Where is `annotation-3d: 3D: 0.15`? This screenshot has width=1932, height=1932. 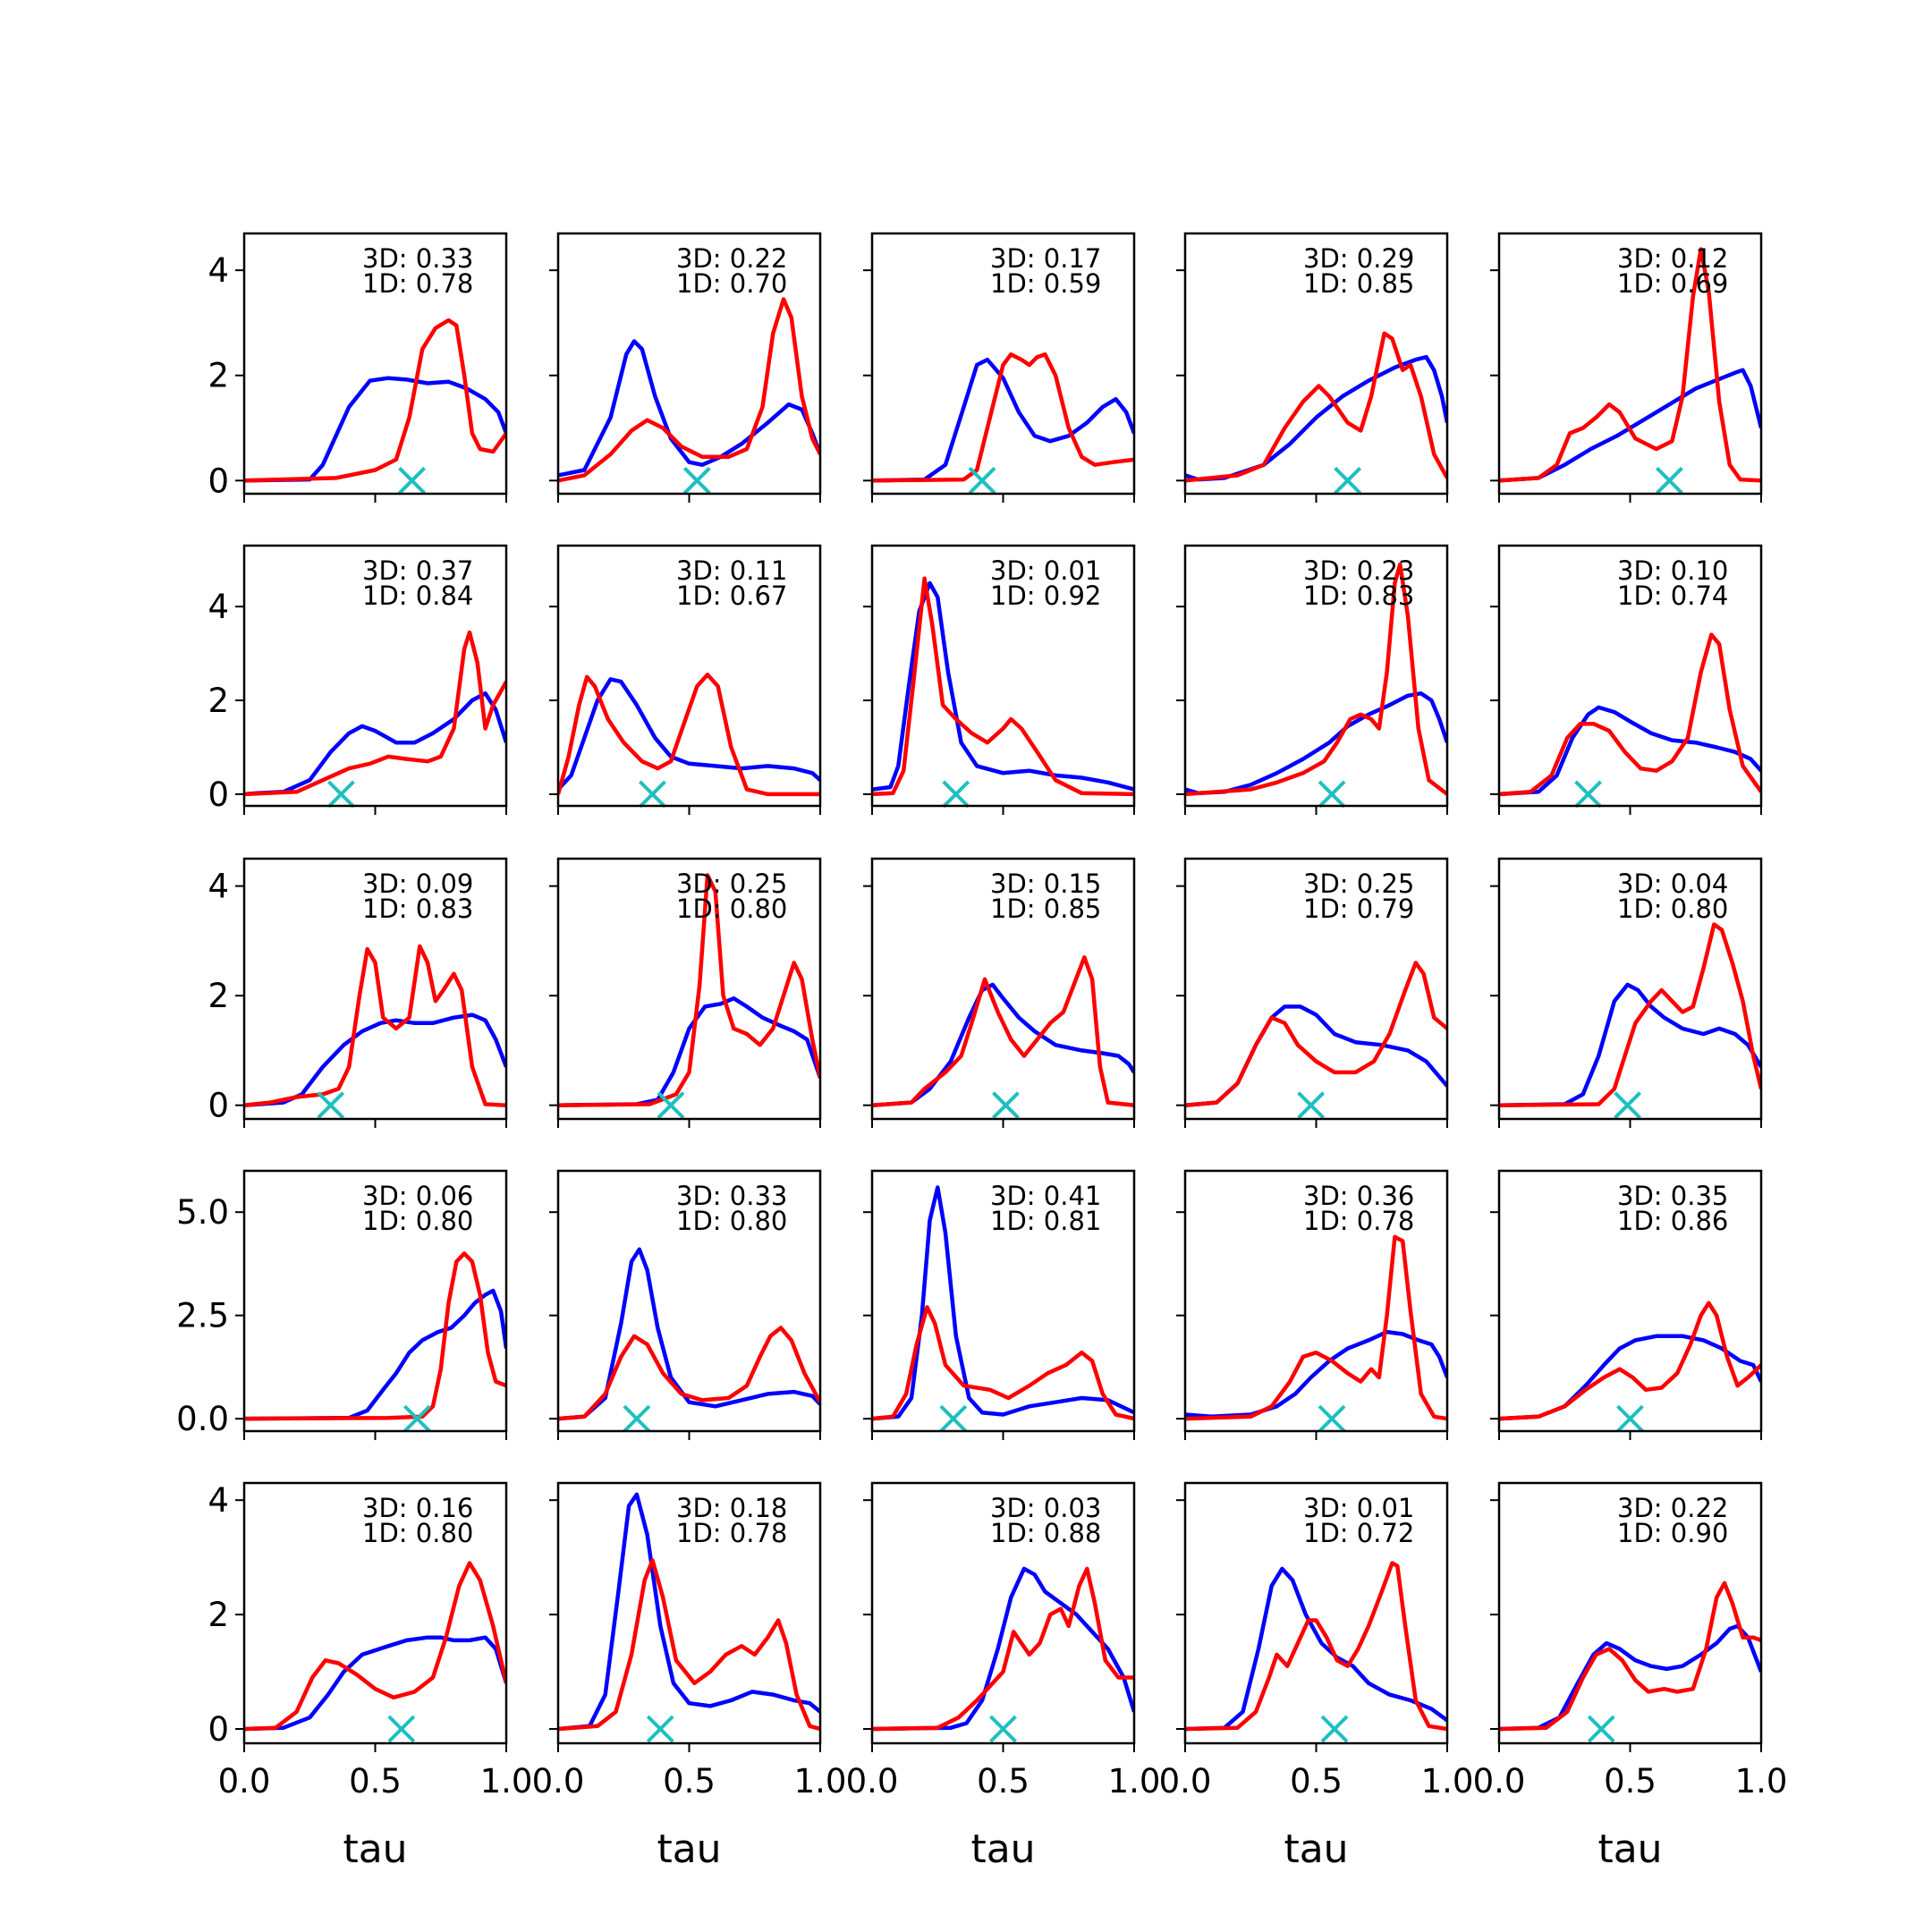 annotation-3d: 3D: 0.15 is located at coordinates (1045, 884).